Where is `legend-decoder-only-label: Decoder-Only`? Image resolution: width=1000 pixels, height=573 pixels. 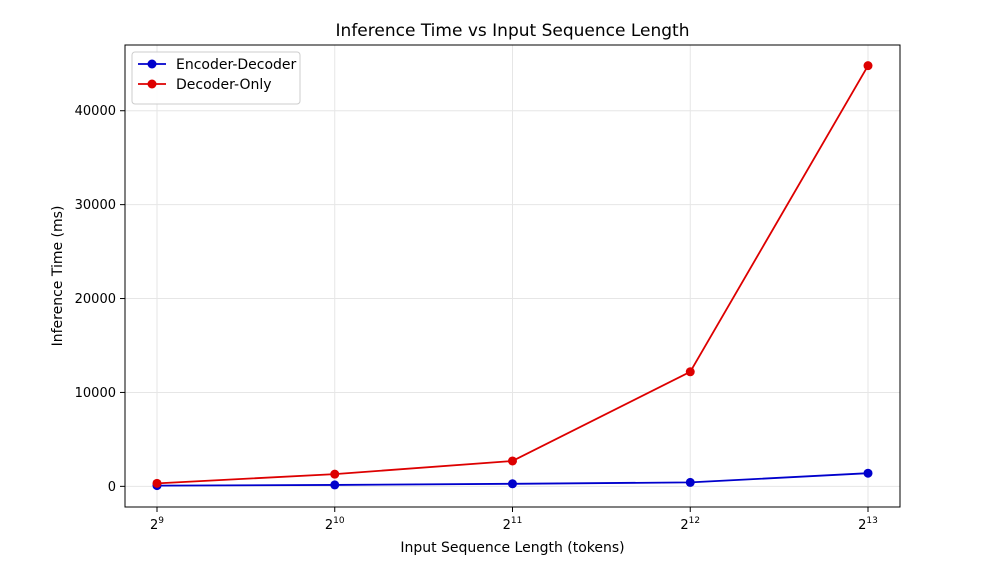 legend-decoder-only-label: Decoder-Only is located at coordinates (224, 85).